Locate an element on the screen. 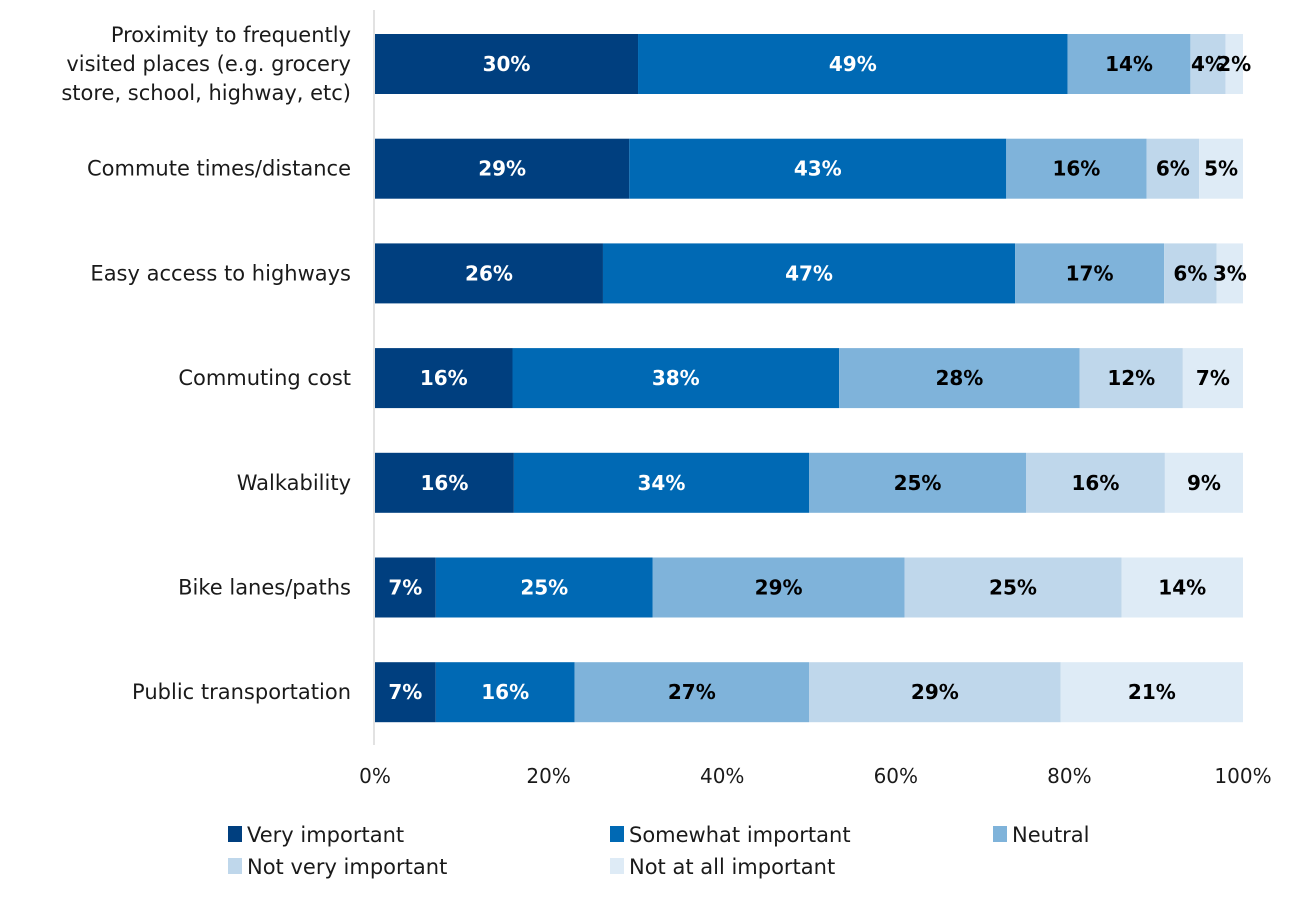 This screenshot has height=908, width=1300. bar-commute-times-distance-not-at-all-important is located at coordinates (1221, 168).